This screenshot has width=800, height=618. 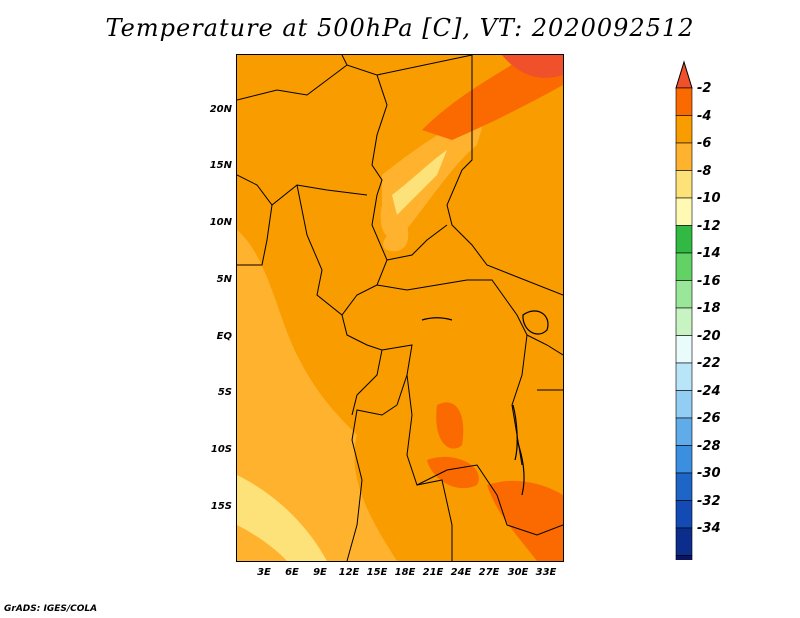 I want to click on colorbar-label: -10, so click(x=709, y=198).